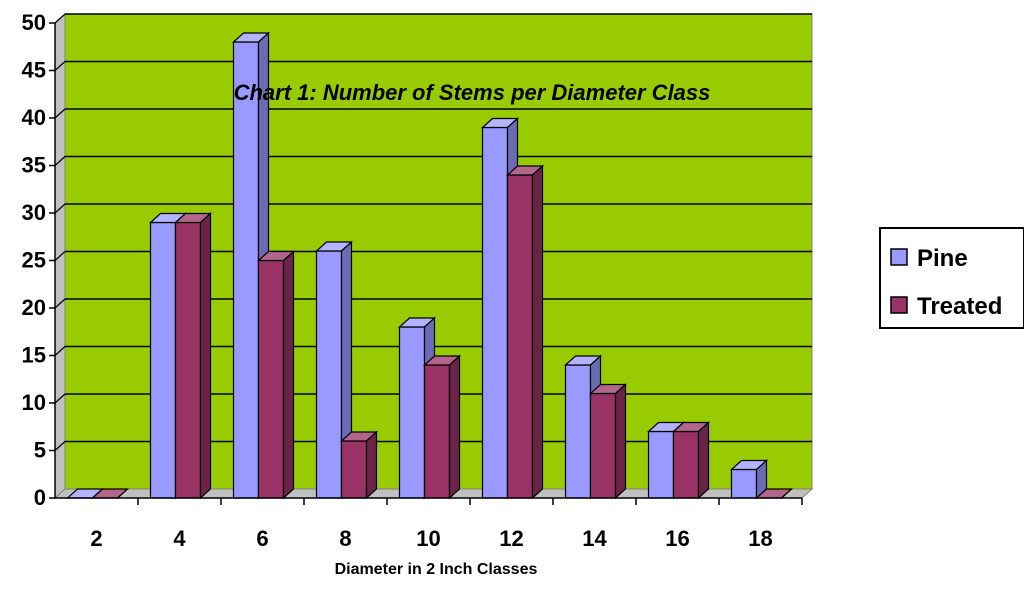 This screenshot has width=1024, height=609. I want to click on y-tick-label: 25, so click(34, 260).